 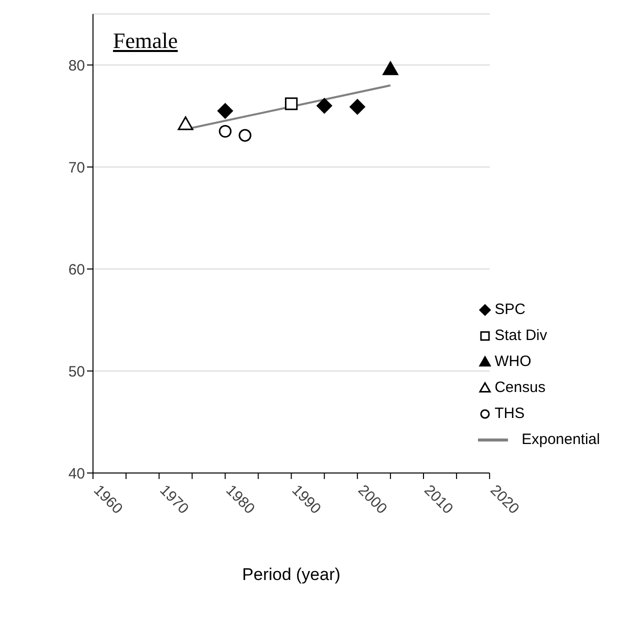 I want to click on y-tick-label: 40, so click(x=76, y=473).